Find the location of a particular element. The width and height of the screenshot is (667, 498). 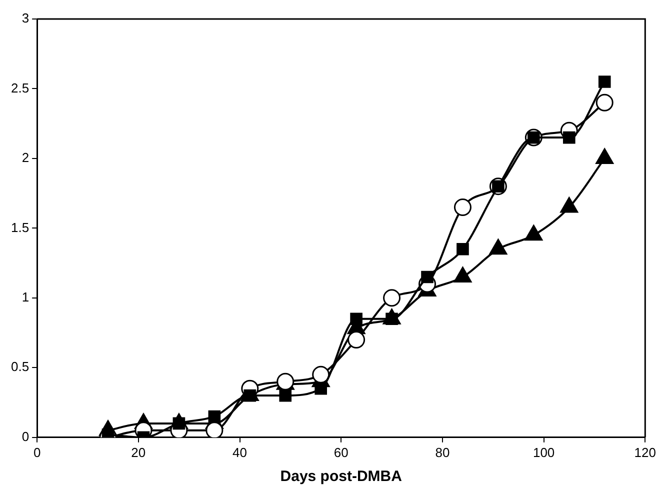

x-tick-label: 60 is located at coordinates (341, 452).